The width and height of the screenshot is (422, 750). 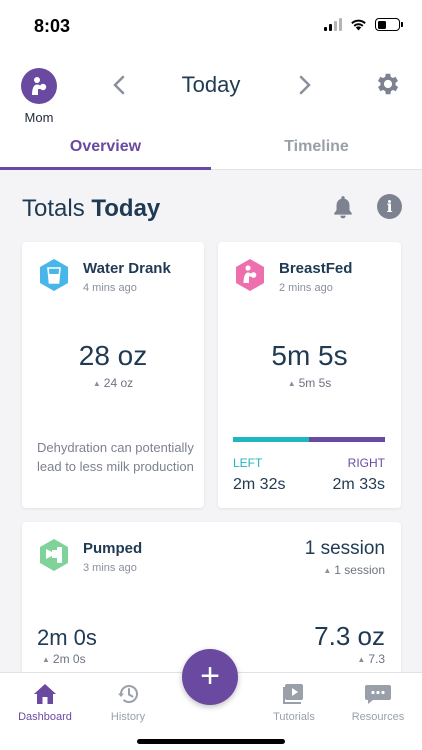 I want to click on wifi-icon, so click(x=358, y=25).